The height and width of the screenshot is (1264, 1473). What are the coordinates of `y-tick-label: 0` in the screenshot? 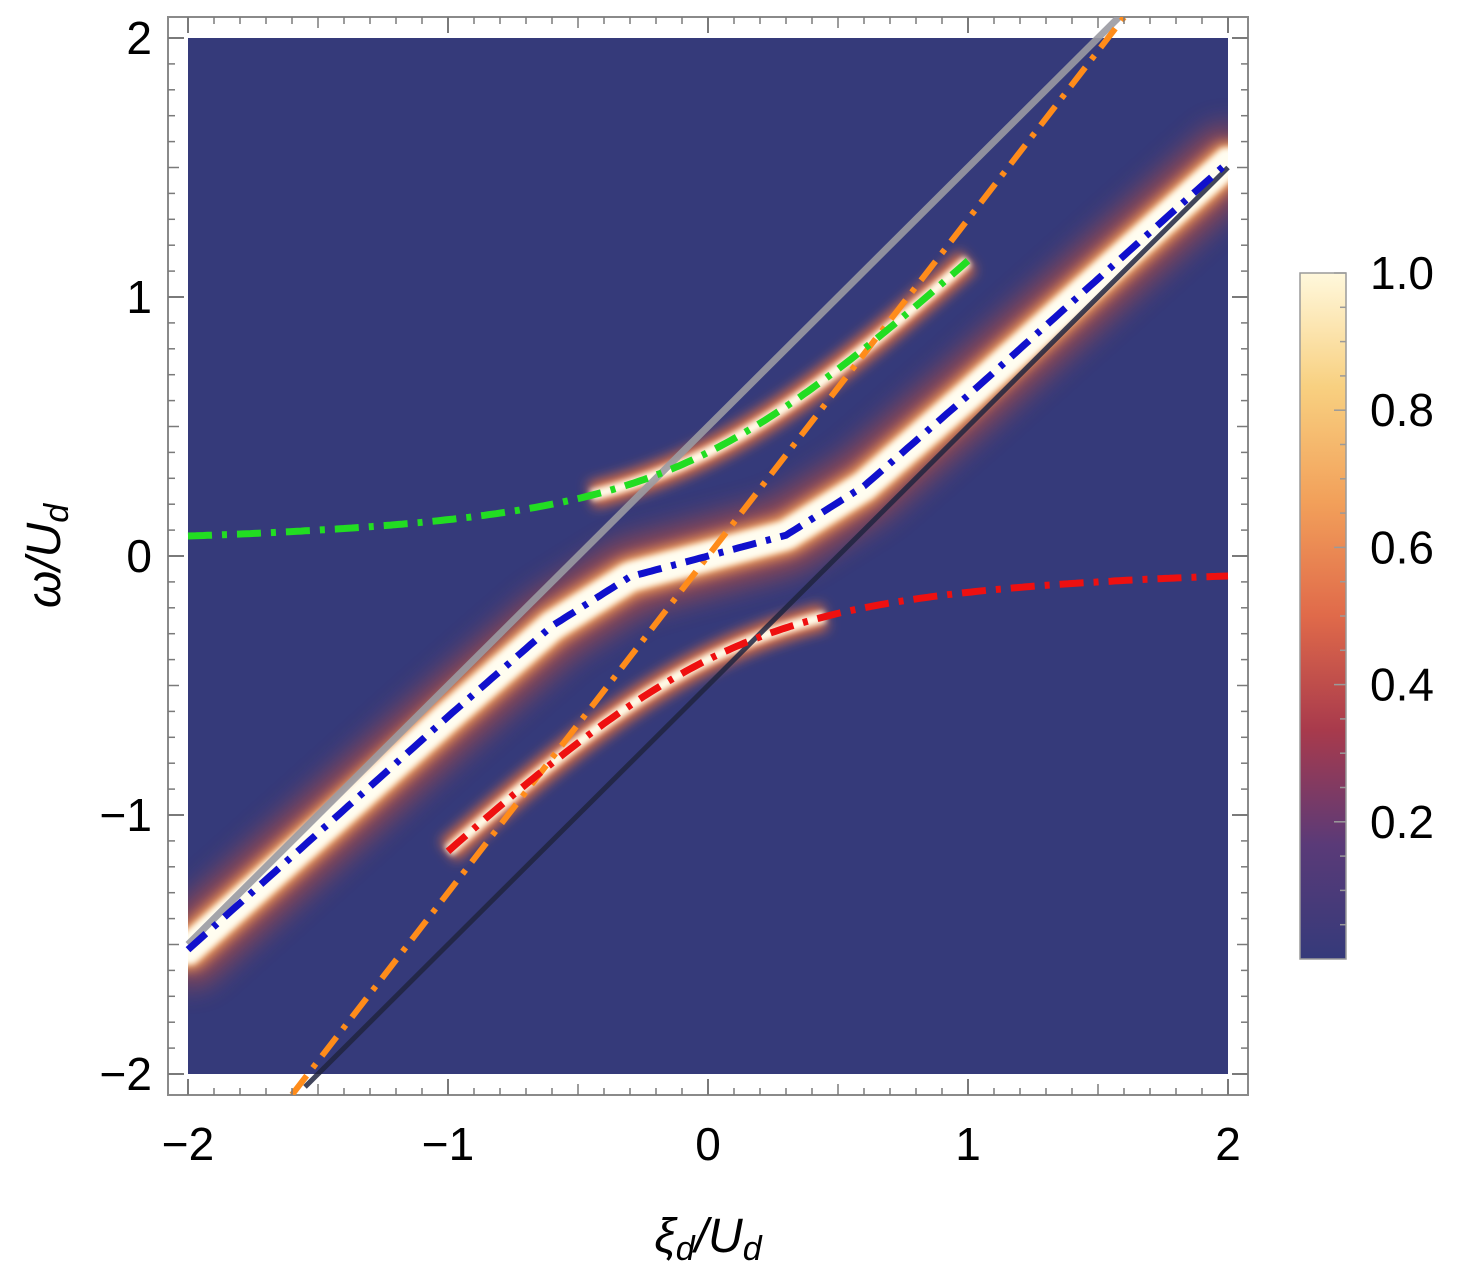 It's located at (139, 556).